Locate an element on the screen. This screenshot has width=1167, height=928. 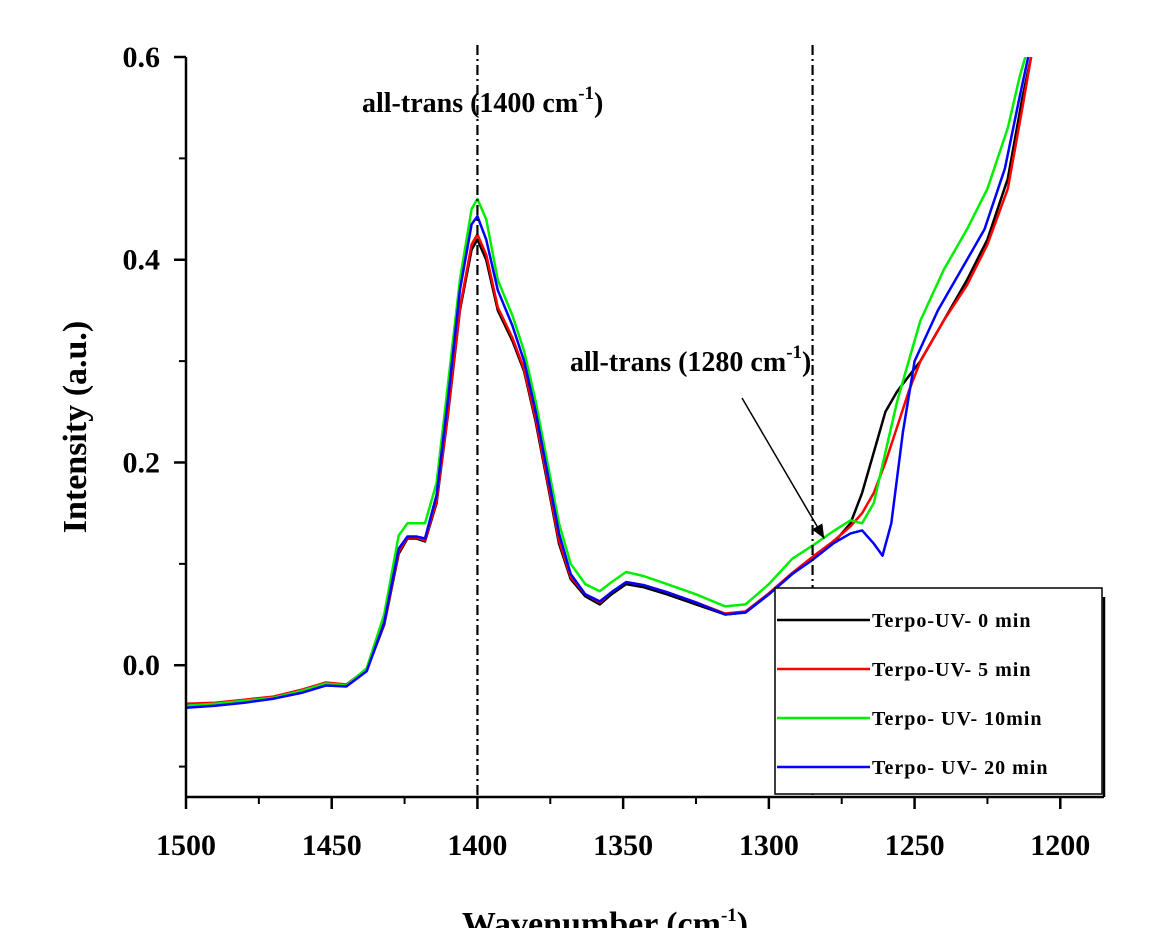
x-tick-label: 1400 is located at coordinates (477, 845).